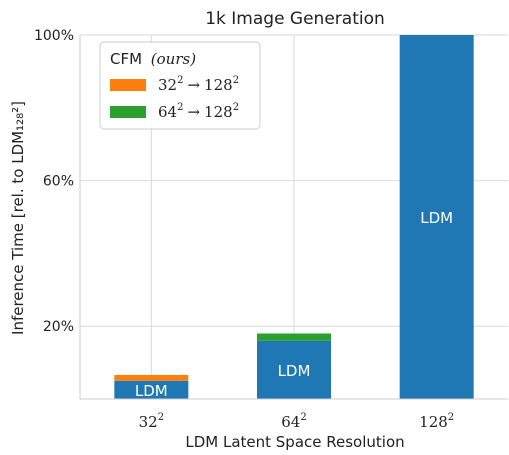  I want to click on y-tick-label: 20%, so click(58, 327).